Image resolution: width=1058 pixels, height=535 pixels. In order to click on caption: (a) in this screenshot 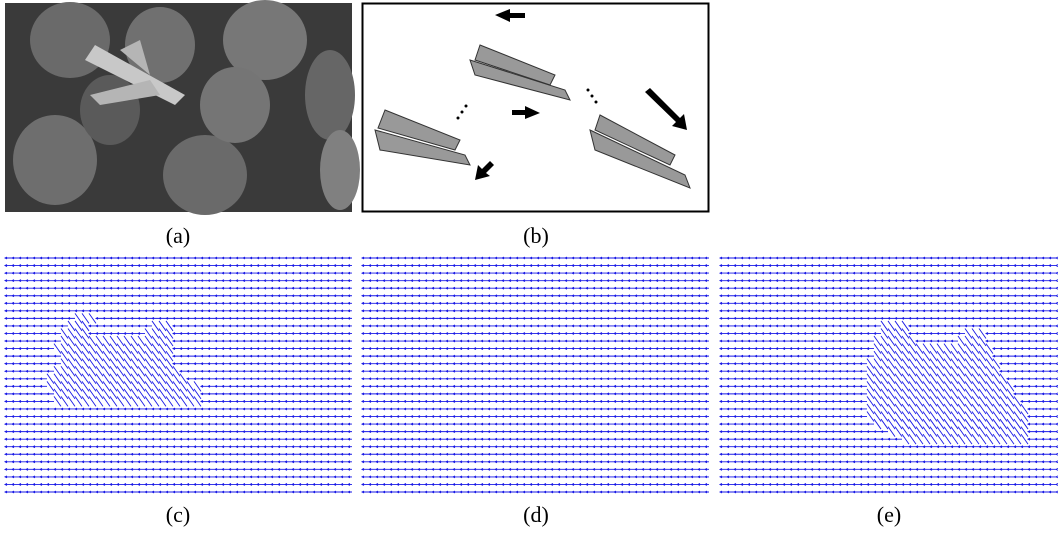, I will do `click(178, 235)`.